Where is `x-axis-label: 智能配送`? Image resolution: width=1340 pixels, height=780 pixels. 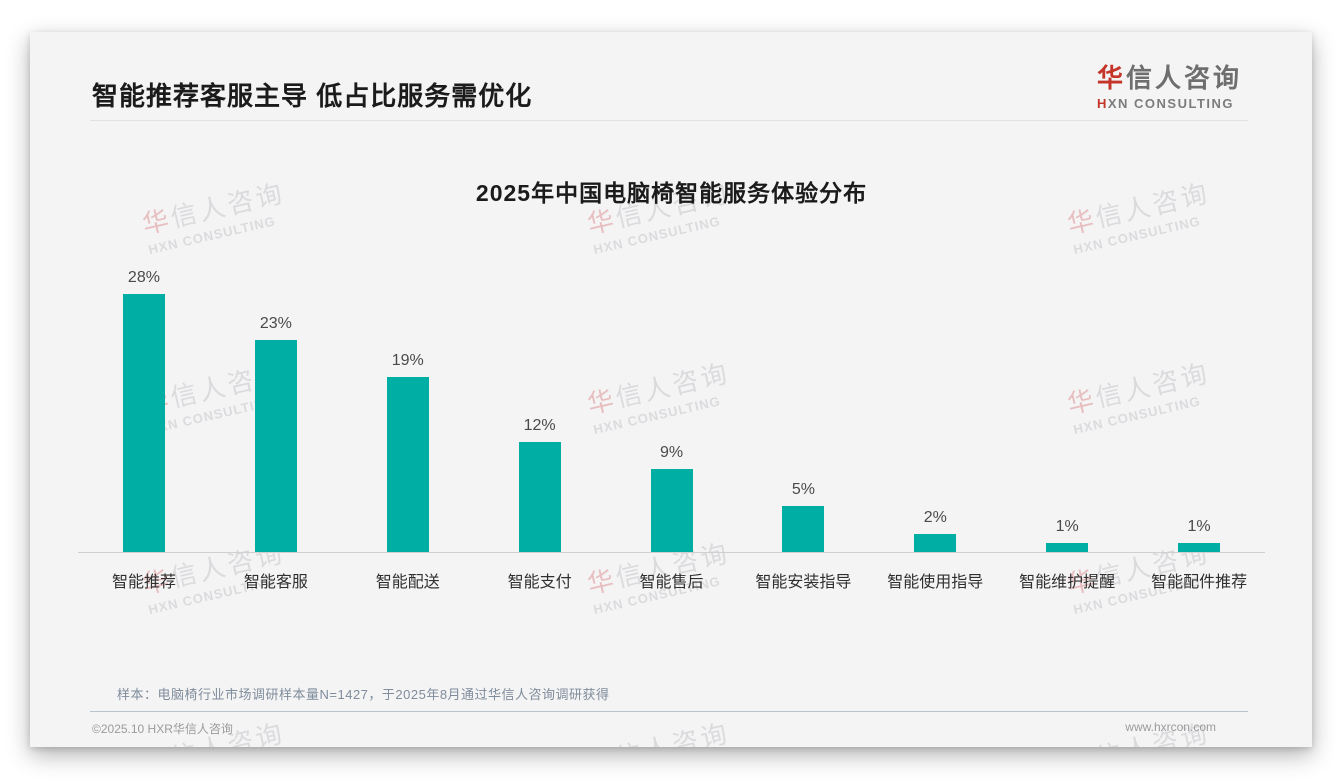 x-axis-label: 智能配送 is located at coordinates (407, 582).